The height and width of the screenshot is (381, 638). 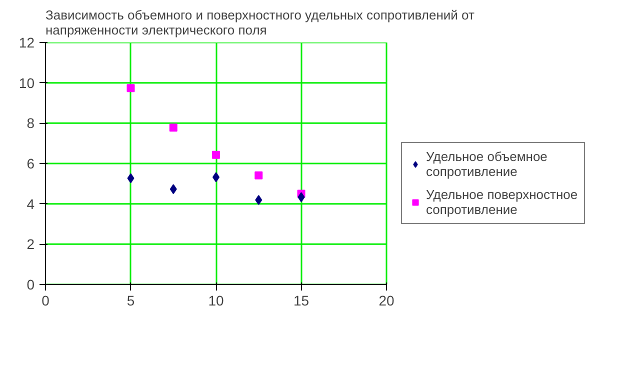 What do you see at coordinates (386, 300) in the screenshot?
I see `x-tick-label: 20` at bounding box center [386, 300].